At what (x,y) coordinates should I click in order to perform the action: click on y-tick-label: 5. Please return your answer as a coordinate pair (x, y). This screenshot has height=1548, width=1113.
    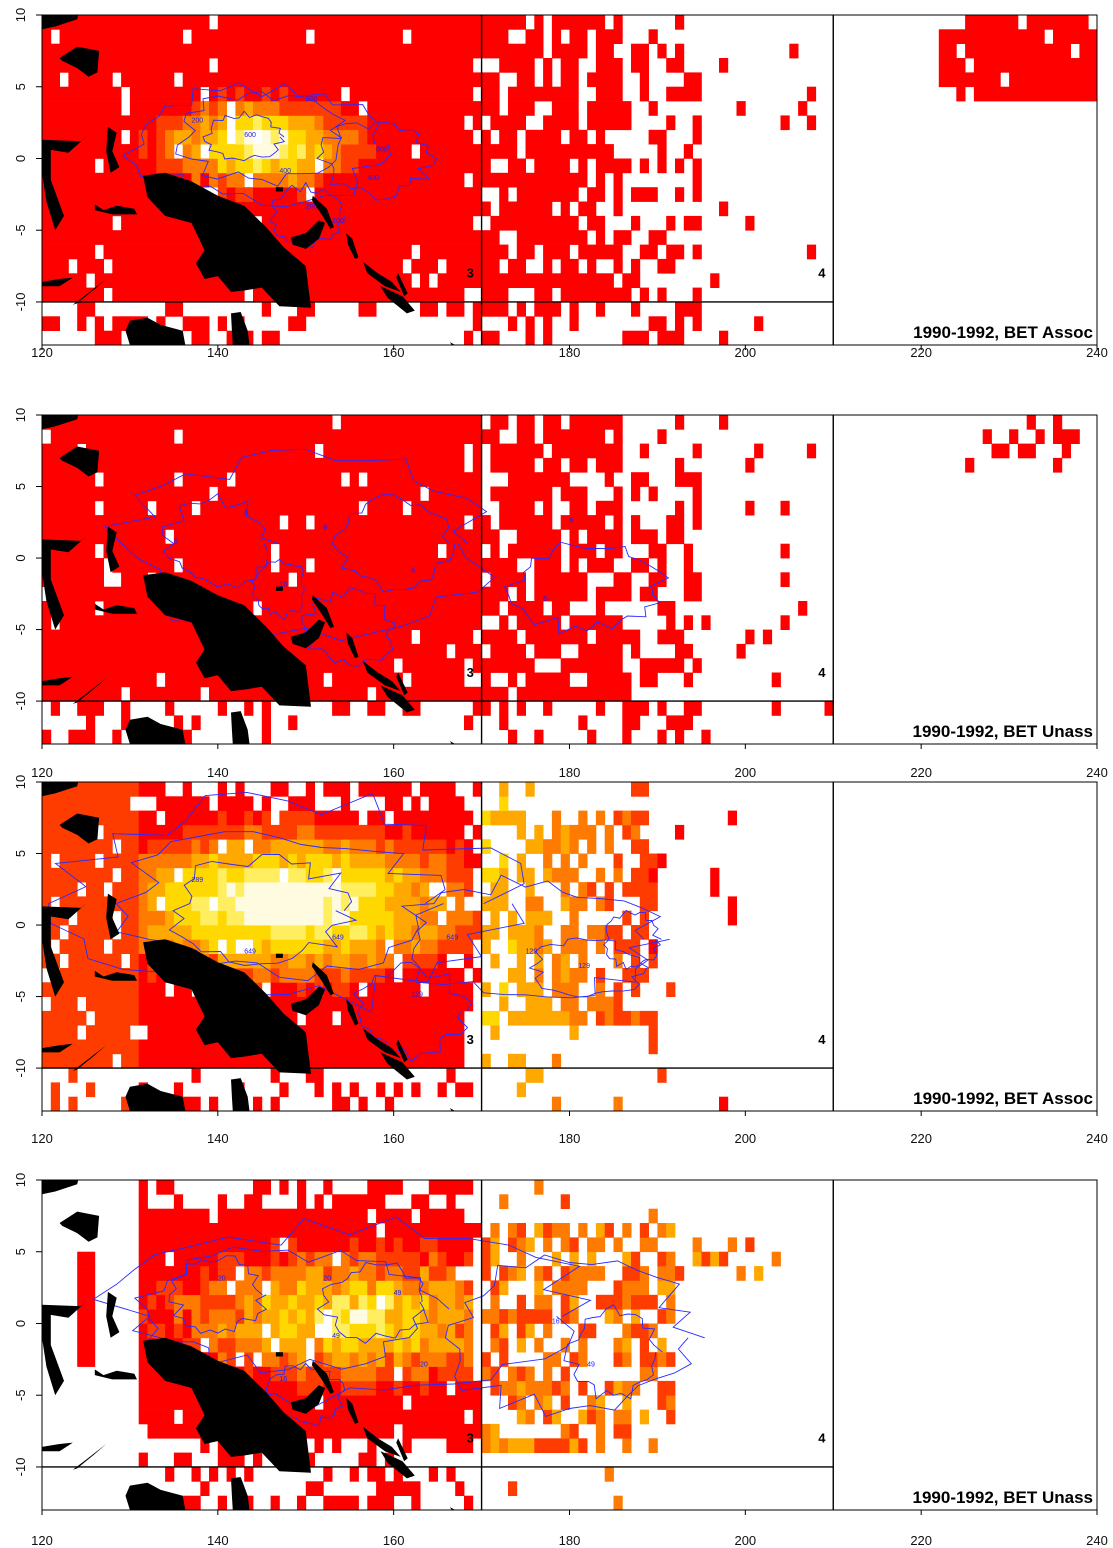
    Looking at the image, I should click on (20, 853).